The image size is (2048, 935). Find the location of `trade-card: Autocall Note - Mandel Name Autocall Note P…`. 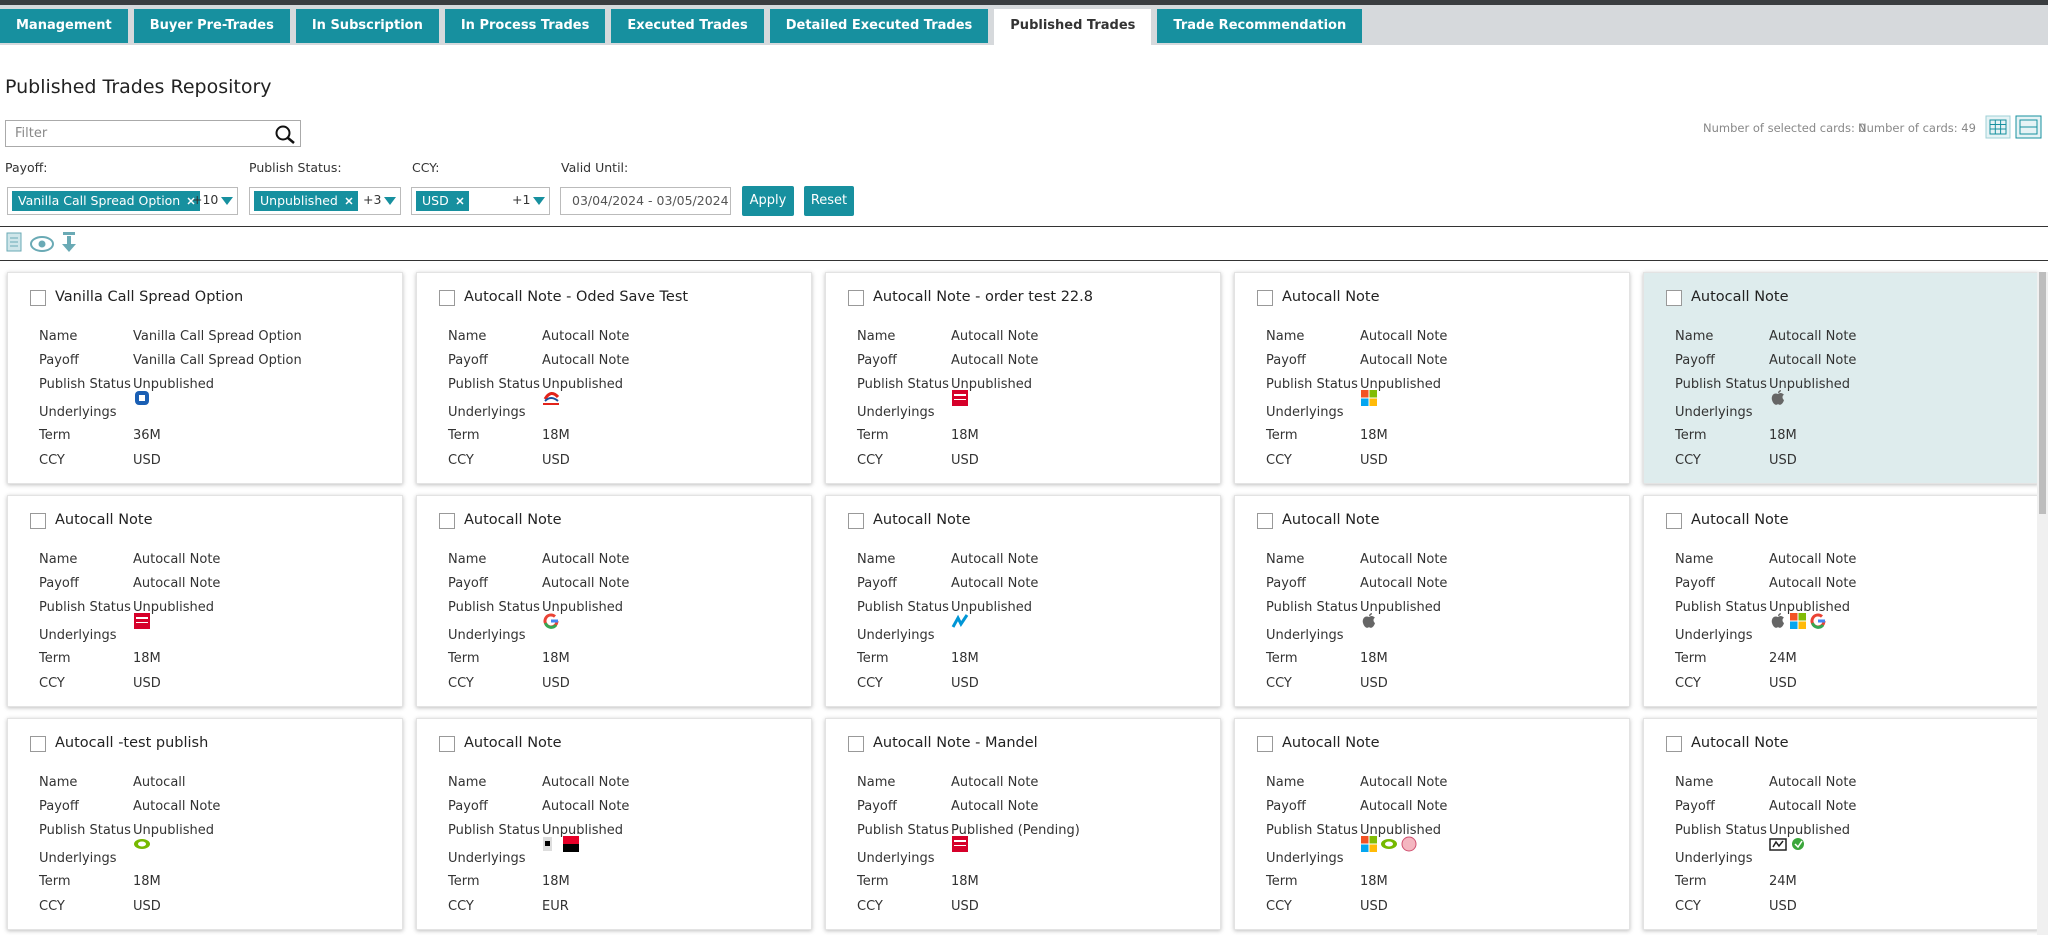

trade-card: Autocall Note - Mandel Name Autocall Note P… is located at coordinates (1023, 824).